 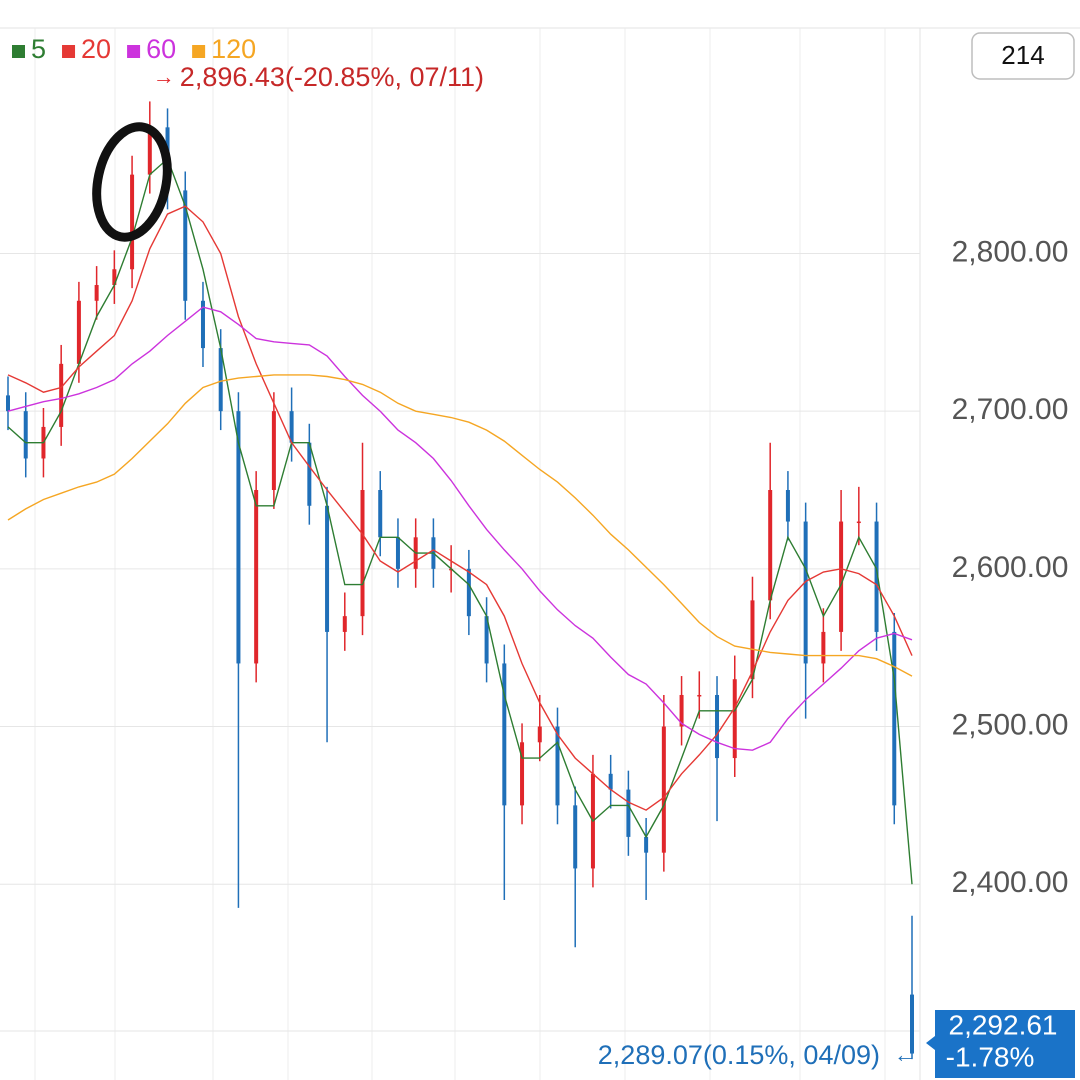 What do you see at coordinates (161, 49) in the screenshot?
I see `legend-label: 60` at bounding box center [161, 49].